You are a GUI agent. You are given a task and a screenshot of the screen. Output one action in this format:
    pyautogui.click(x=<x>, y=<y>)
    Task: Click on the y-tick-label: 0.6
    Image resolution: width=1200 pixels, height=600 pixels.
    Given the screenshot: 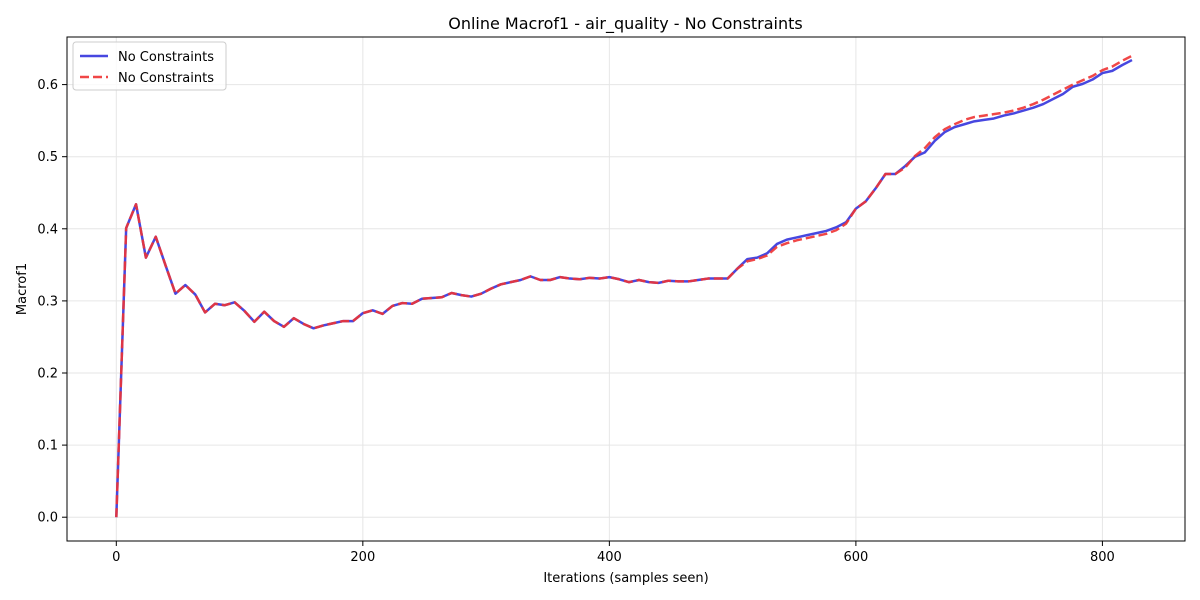 What is the action you would take?
    pyautogui.click(x=47, y=85)
    